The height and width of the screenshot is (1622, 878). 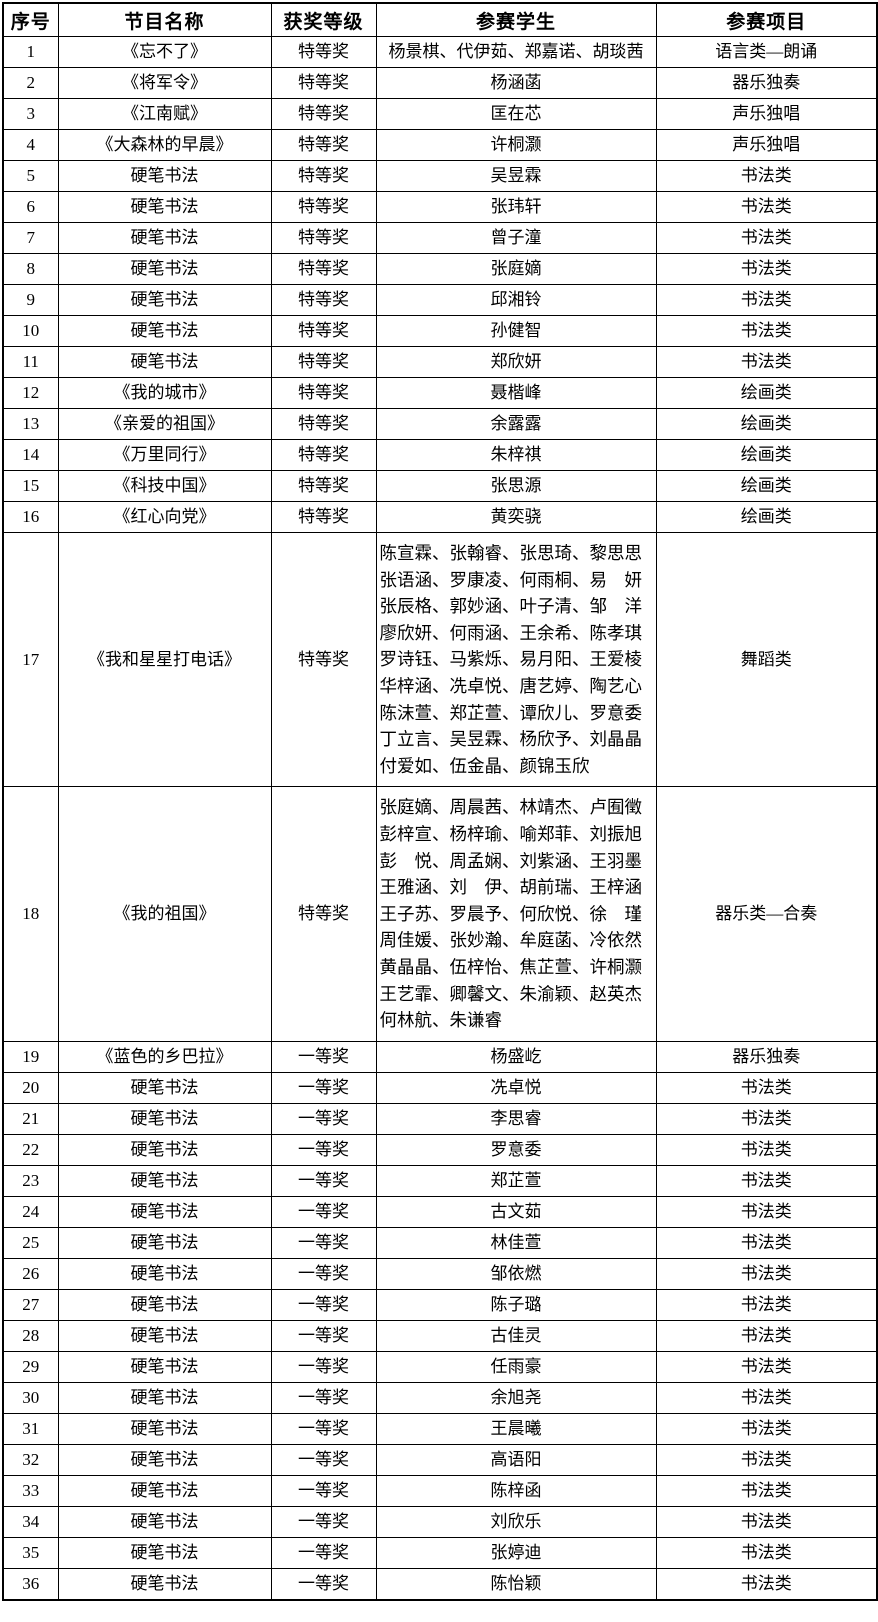 I want to click on table-row: 11 硬笔书法 特等奖 郑欣妍 书法类, so click(x=440, y=362).